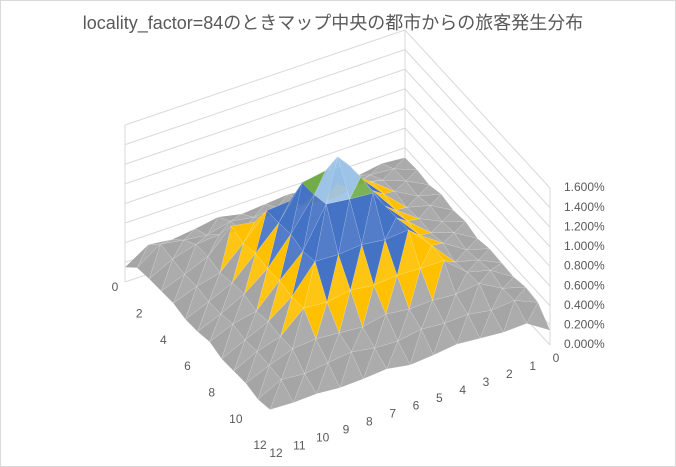 This screenshot has height=467, width=676. I want to click on col-label: 8, so click(369, 422).